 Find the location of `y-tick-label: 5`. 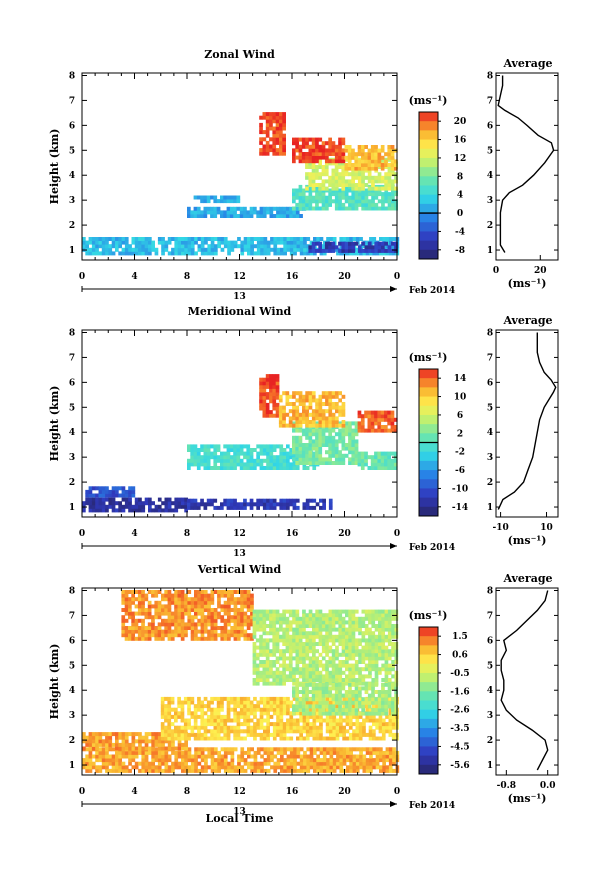

y-tick-label: 5 is located at coordinates (72, 151).